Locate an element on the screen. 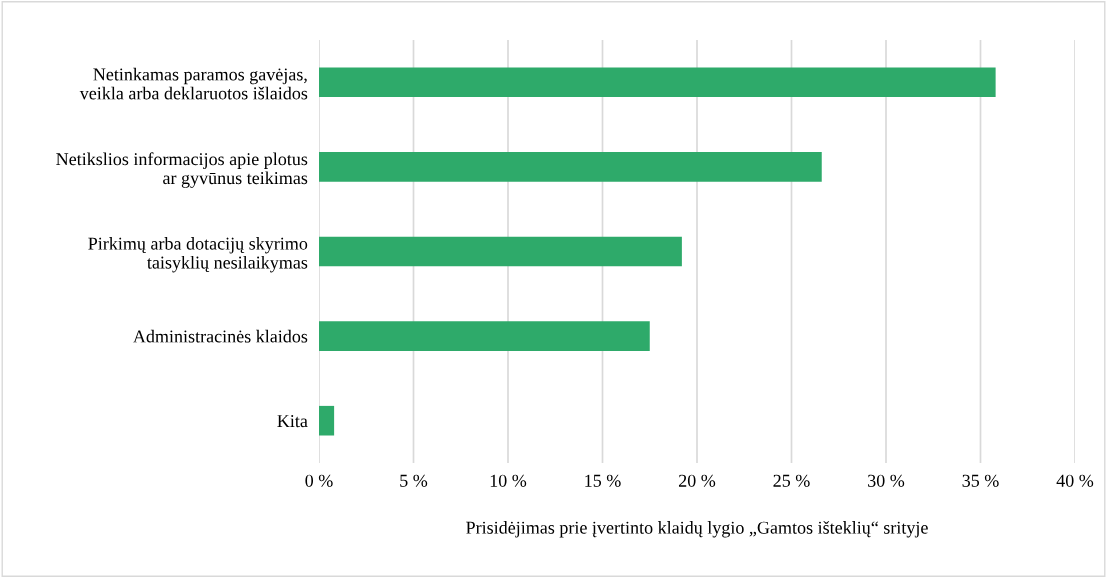 The width and height of the screenshot is (1107, 578). x-tick-label: 30 % is located at coordinates (886, 480).